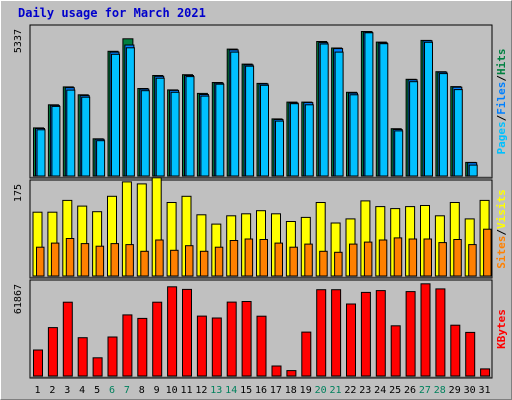  What do you see at coordinates (67, 390) in the screenshot?
I see `day-label-3: 3` at bounding box center [67, 390].